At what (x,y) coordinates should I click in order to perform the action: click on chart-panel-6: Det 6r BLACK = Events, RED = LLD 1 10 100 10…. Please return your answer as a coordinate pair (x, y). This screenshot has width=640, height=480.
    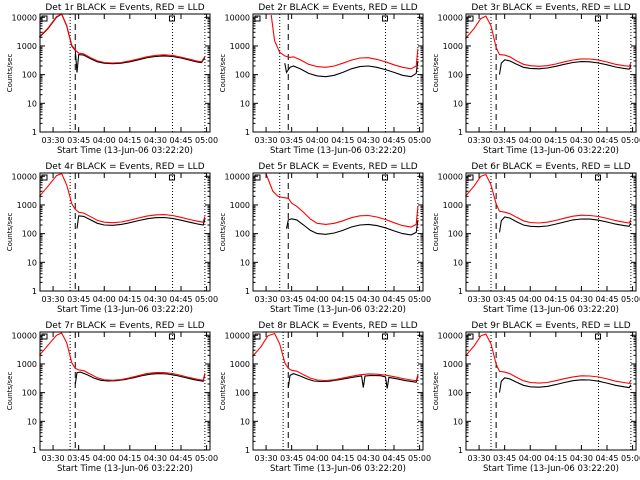
    Looking at the image, I should click on (536, 238).